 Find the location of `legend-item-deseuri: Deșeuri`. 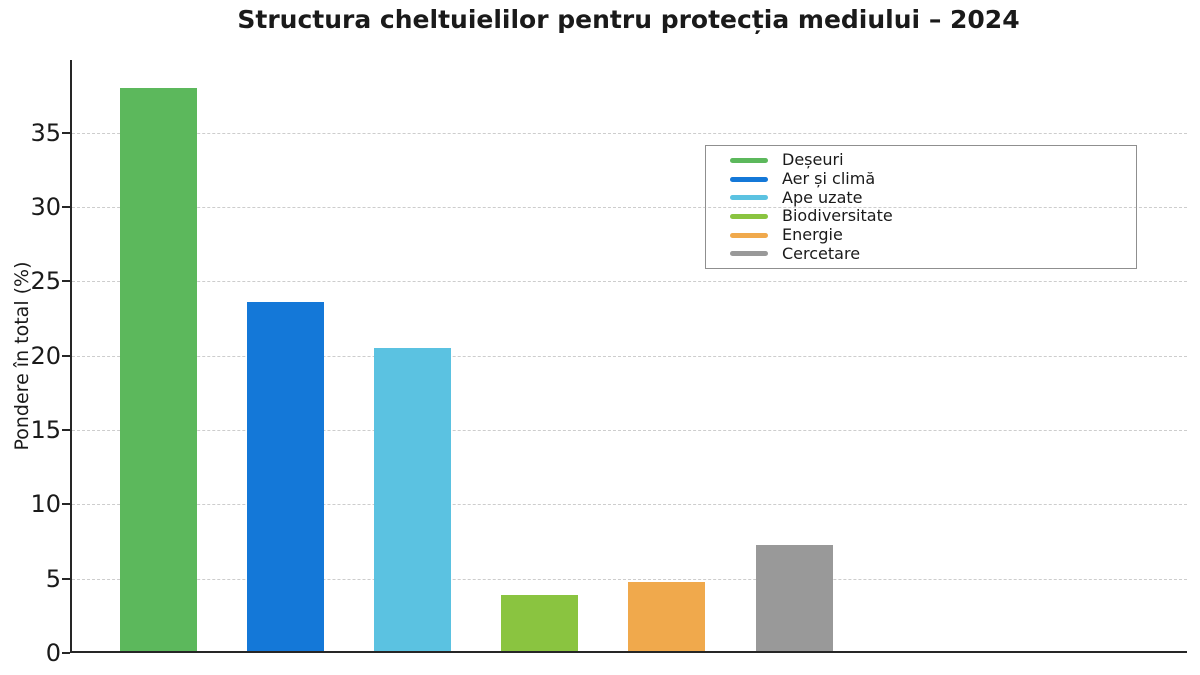

legend-item-deseuri: Deșeuri is located at coordinates (921, 160).